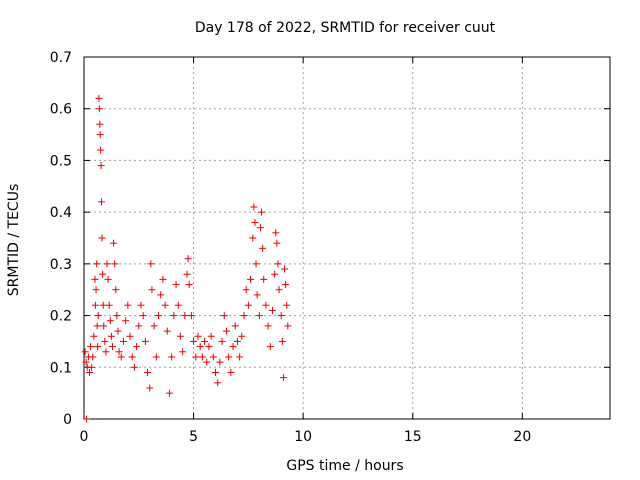 This screenshot has width=640, height=480. I want to click on y-tick-label: 0.7, so click(61, 58).